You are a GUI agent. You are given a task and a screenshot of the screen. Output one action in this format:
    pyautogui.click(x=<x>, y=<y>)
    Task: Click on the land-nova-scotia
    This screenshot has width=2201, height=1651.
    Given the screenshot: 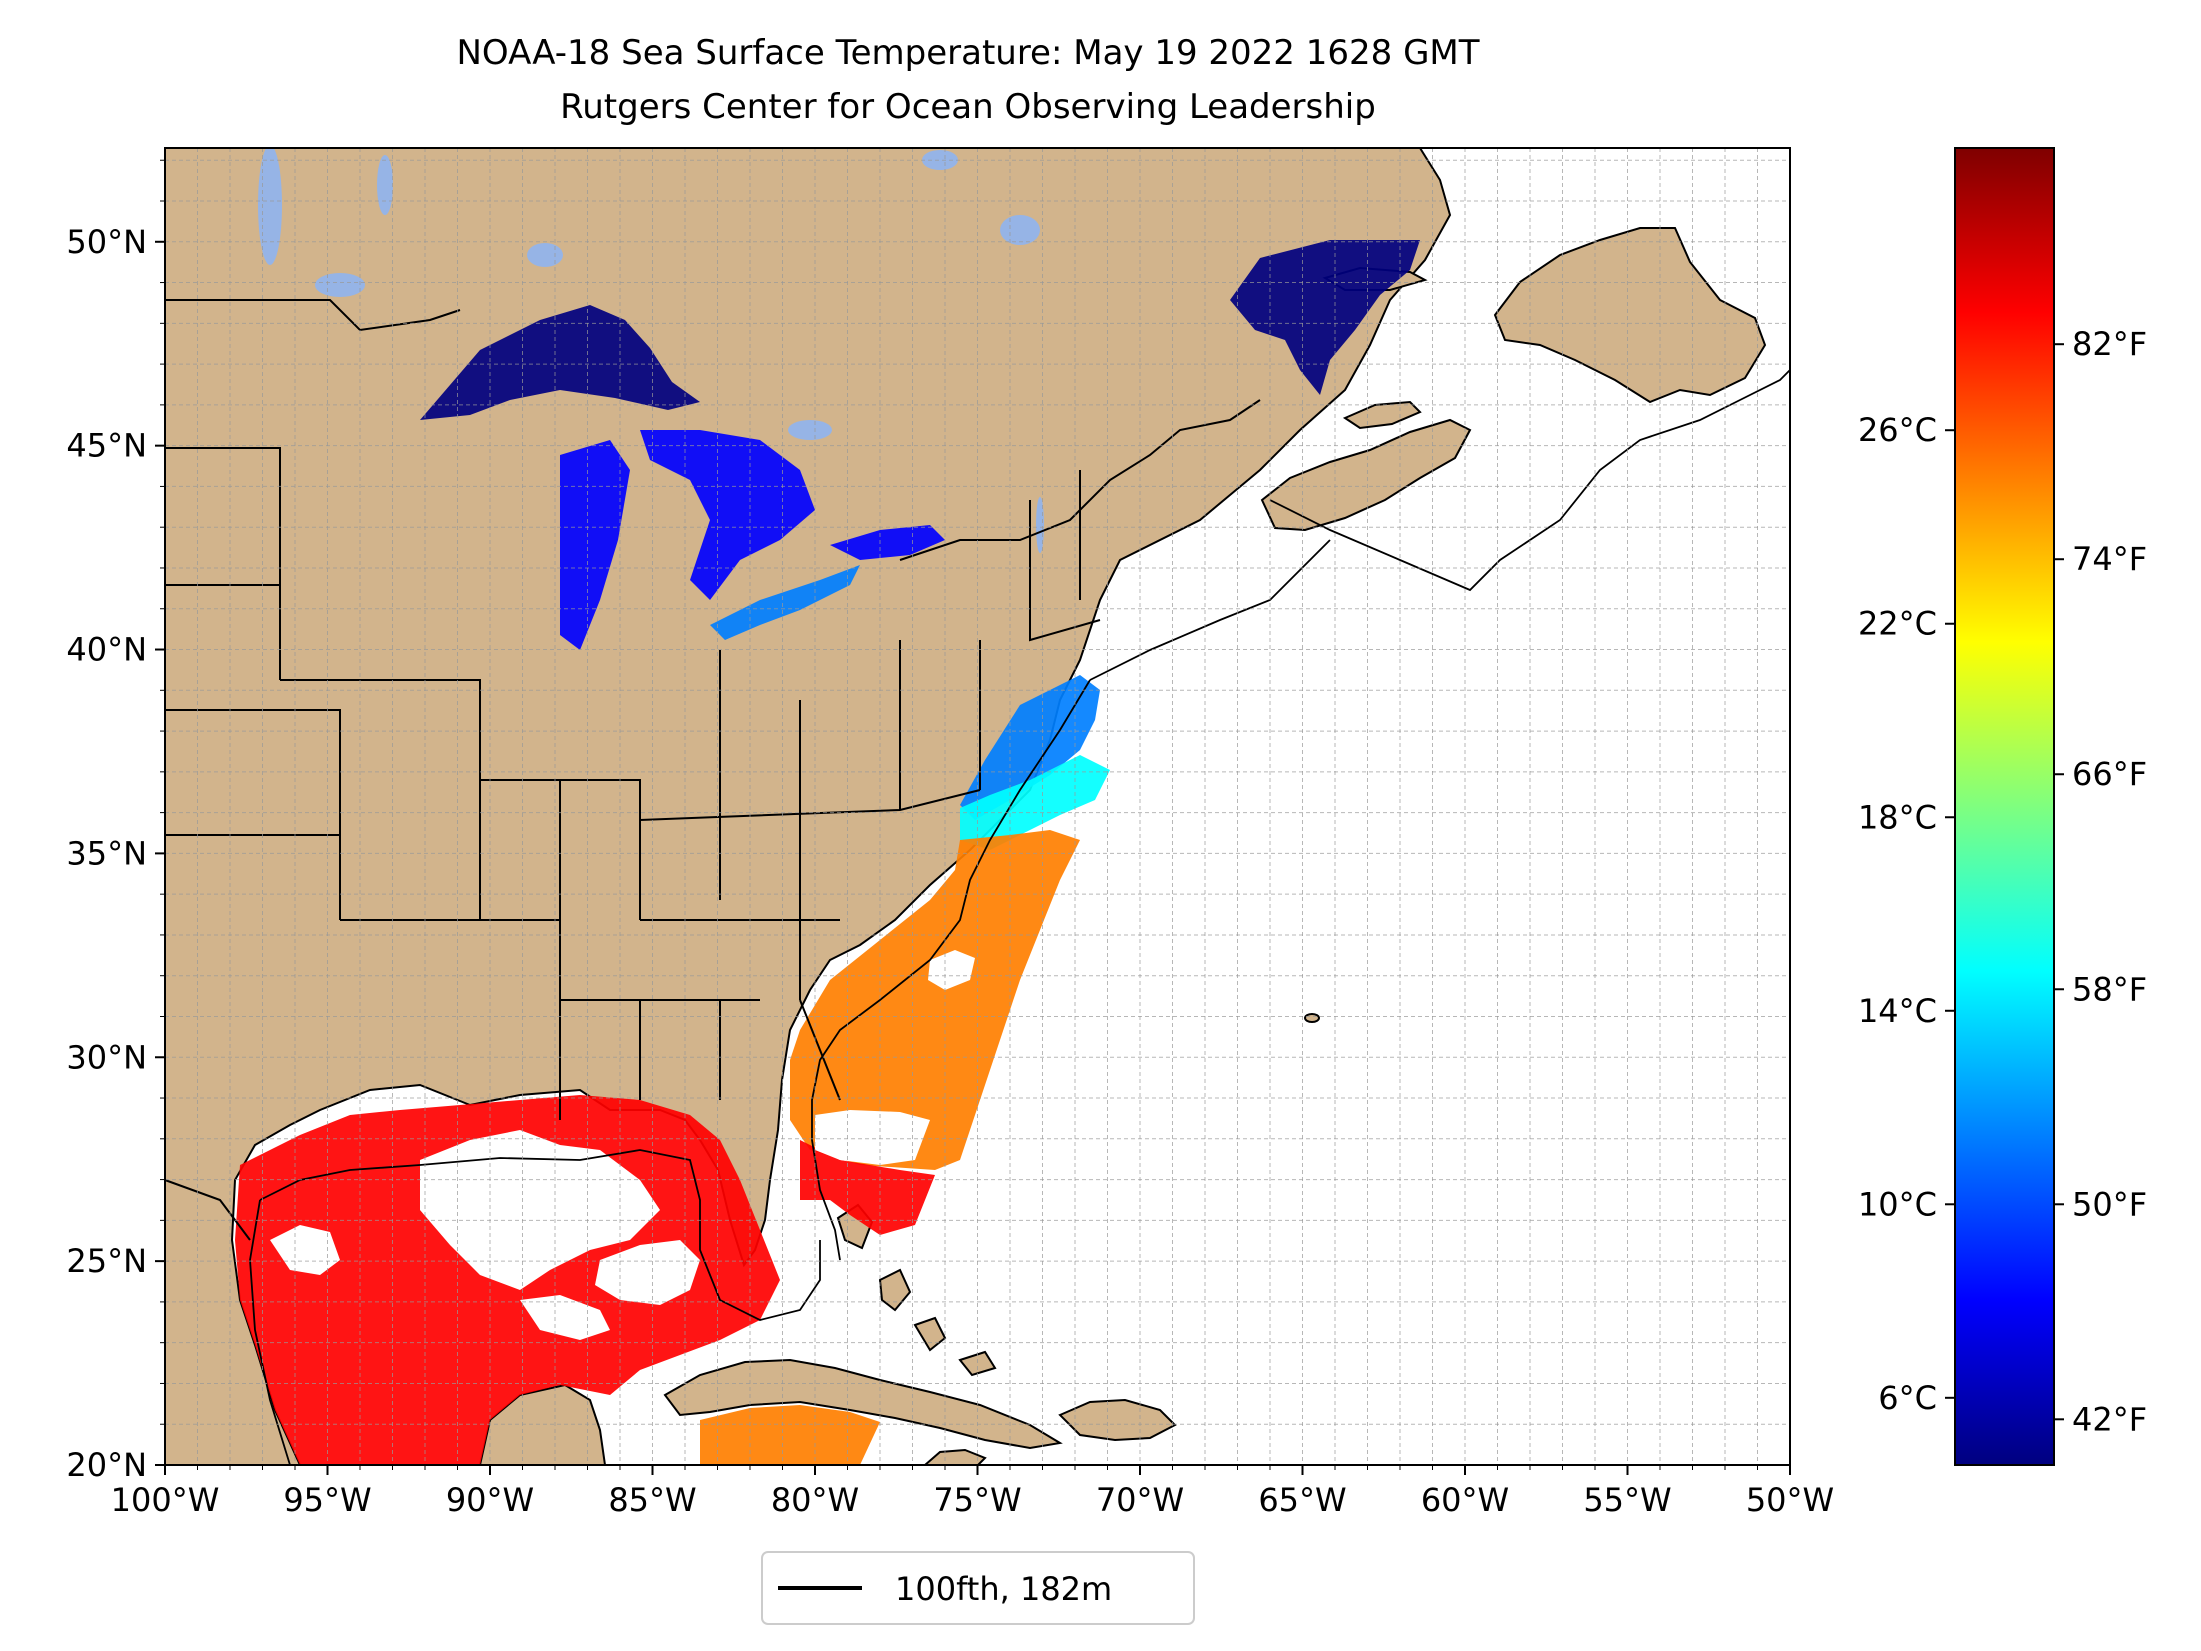 What is the action you would take?
    pyautogui.click(x=1366, y=475)
    